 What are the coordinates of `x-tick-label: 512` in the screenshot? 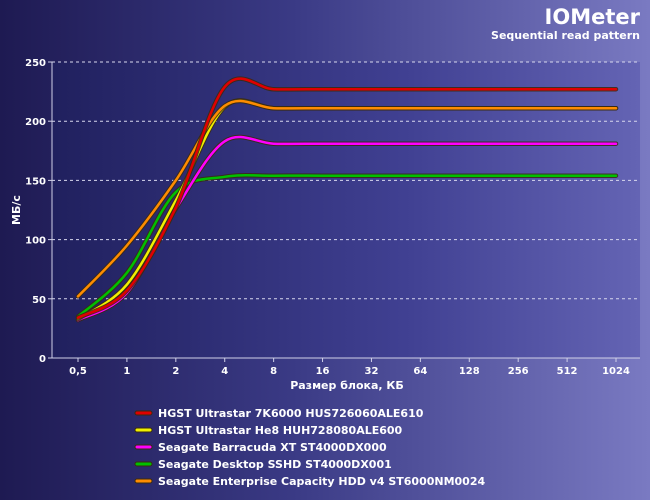 It's located at (567, 371).